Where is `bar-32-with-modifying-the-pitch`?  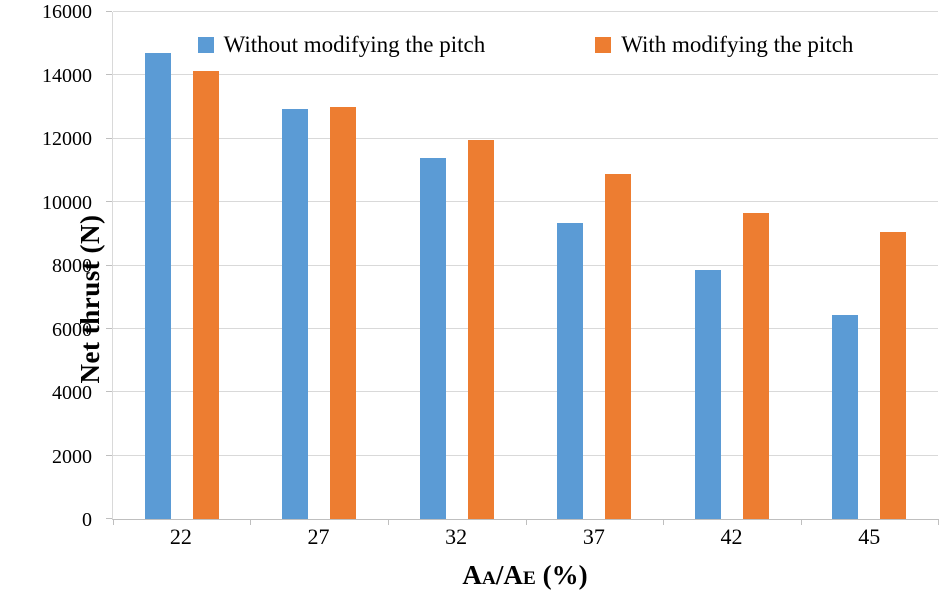 bar-32-with-modifying-the-pitch is located at coordinates (480, 329).